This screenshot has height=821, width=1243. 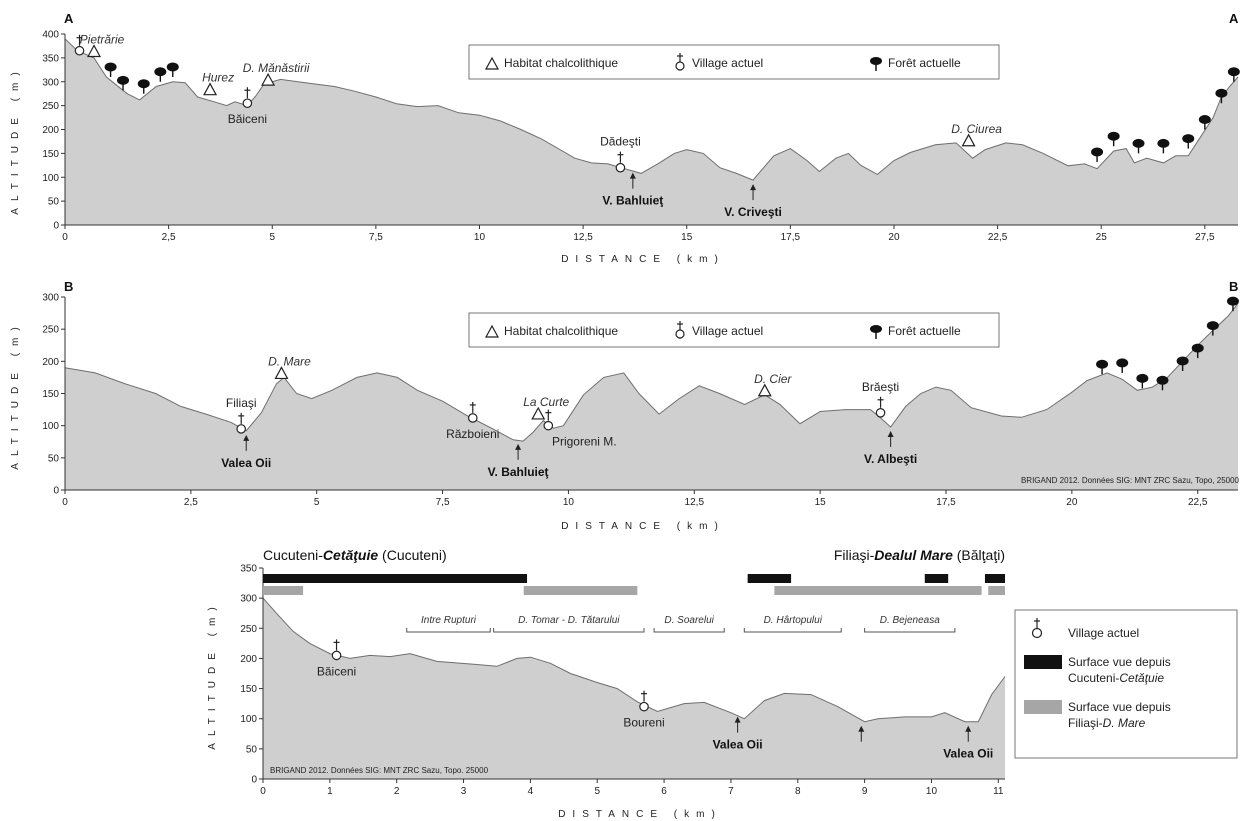 I want to click on landform-label: D. Tomar - D. Tătarului, so click(x=569, y=620).